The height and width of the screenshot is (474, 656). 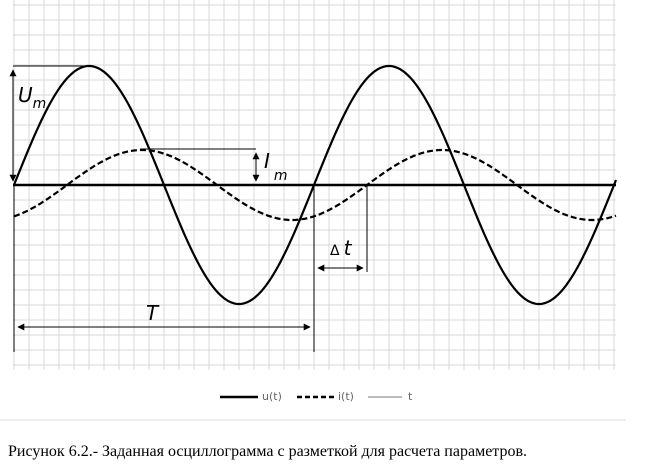 What do you see at coordinates (267, 161) in the screenshot?
I see `i-label-main: I` at bounding box center [267, 161].